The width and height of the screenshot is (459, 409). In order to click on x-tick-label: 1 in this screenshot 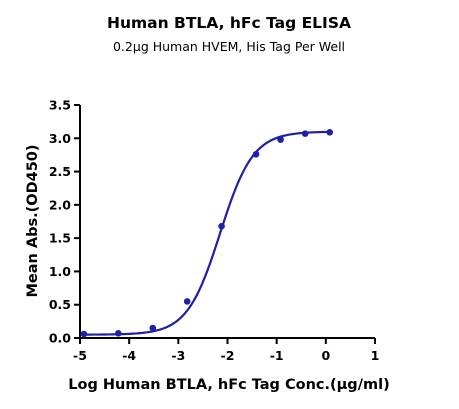, I will do `click(375, 355)`.